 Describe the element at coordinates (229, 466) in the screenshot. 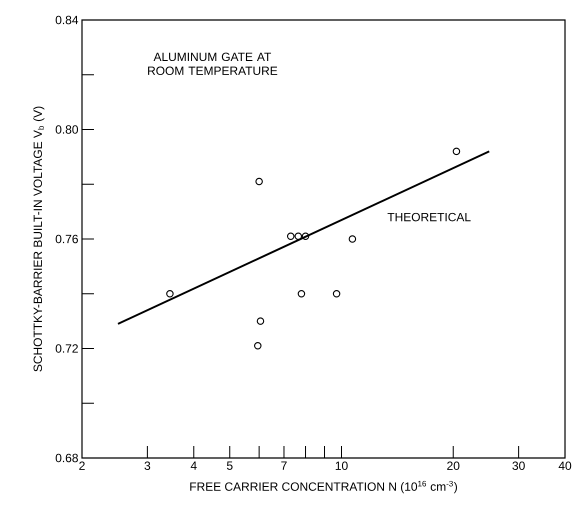

I see `x-tick-label: 5` at that location.